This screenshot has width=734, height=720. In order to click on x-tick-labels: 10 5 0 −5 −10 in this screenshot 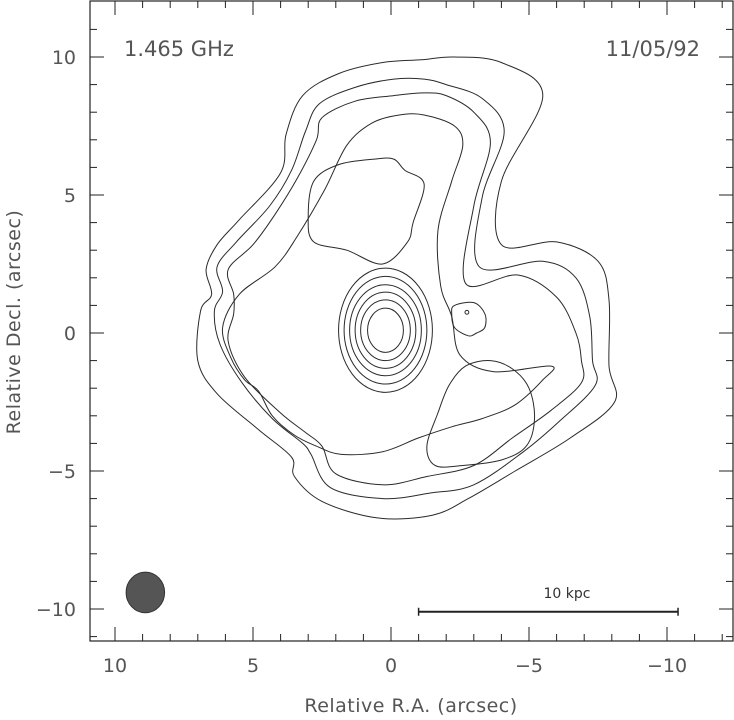, I will do `click(395, 666)`.